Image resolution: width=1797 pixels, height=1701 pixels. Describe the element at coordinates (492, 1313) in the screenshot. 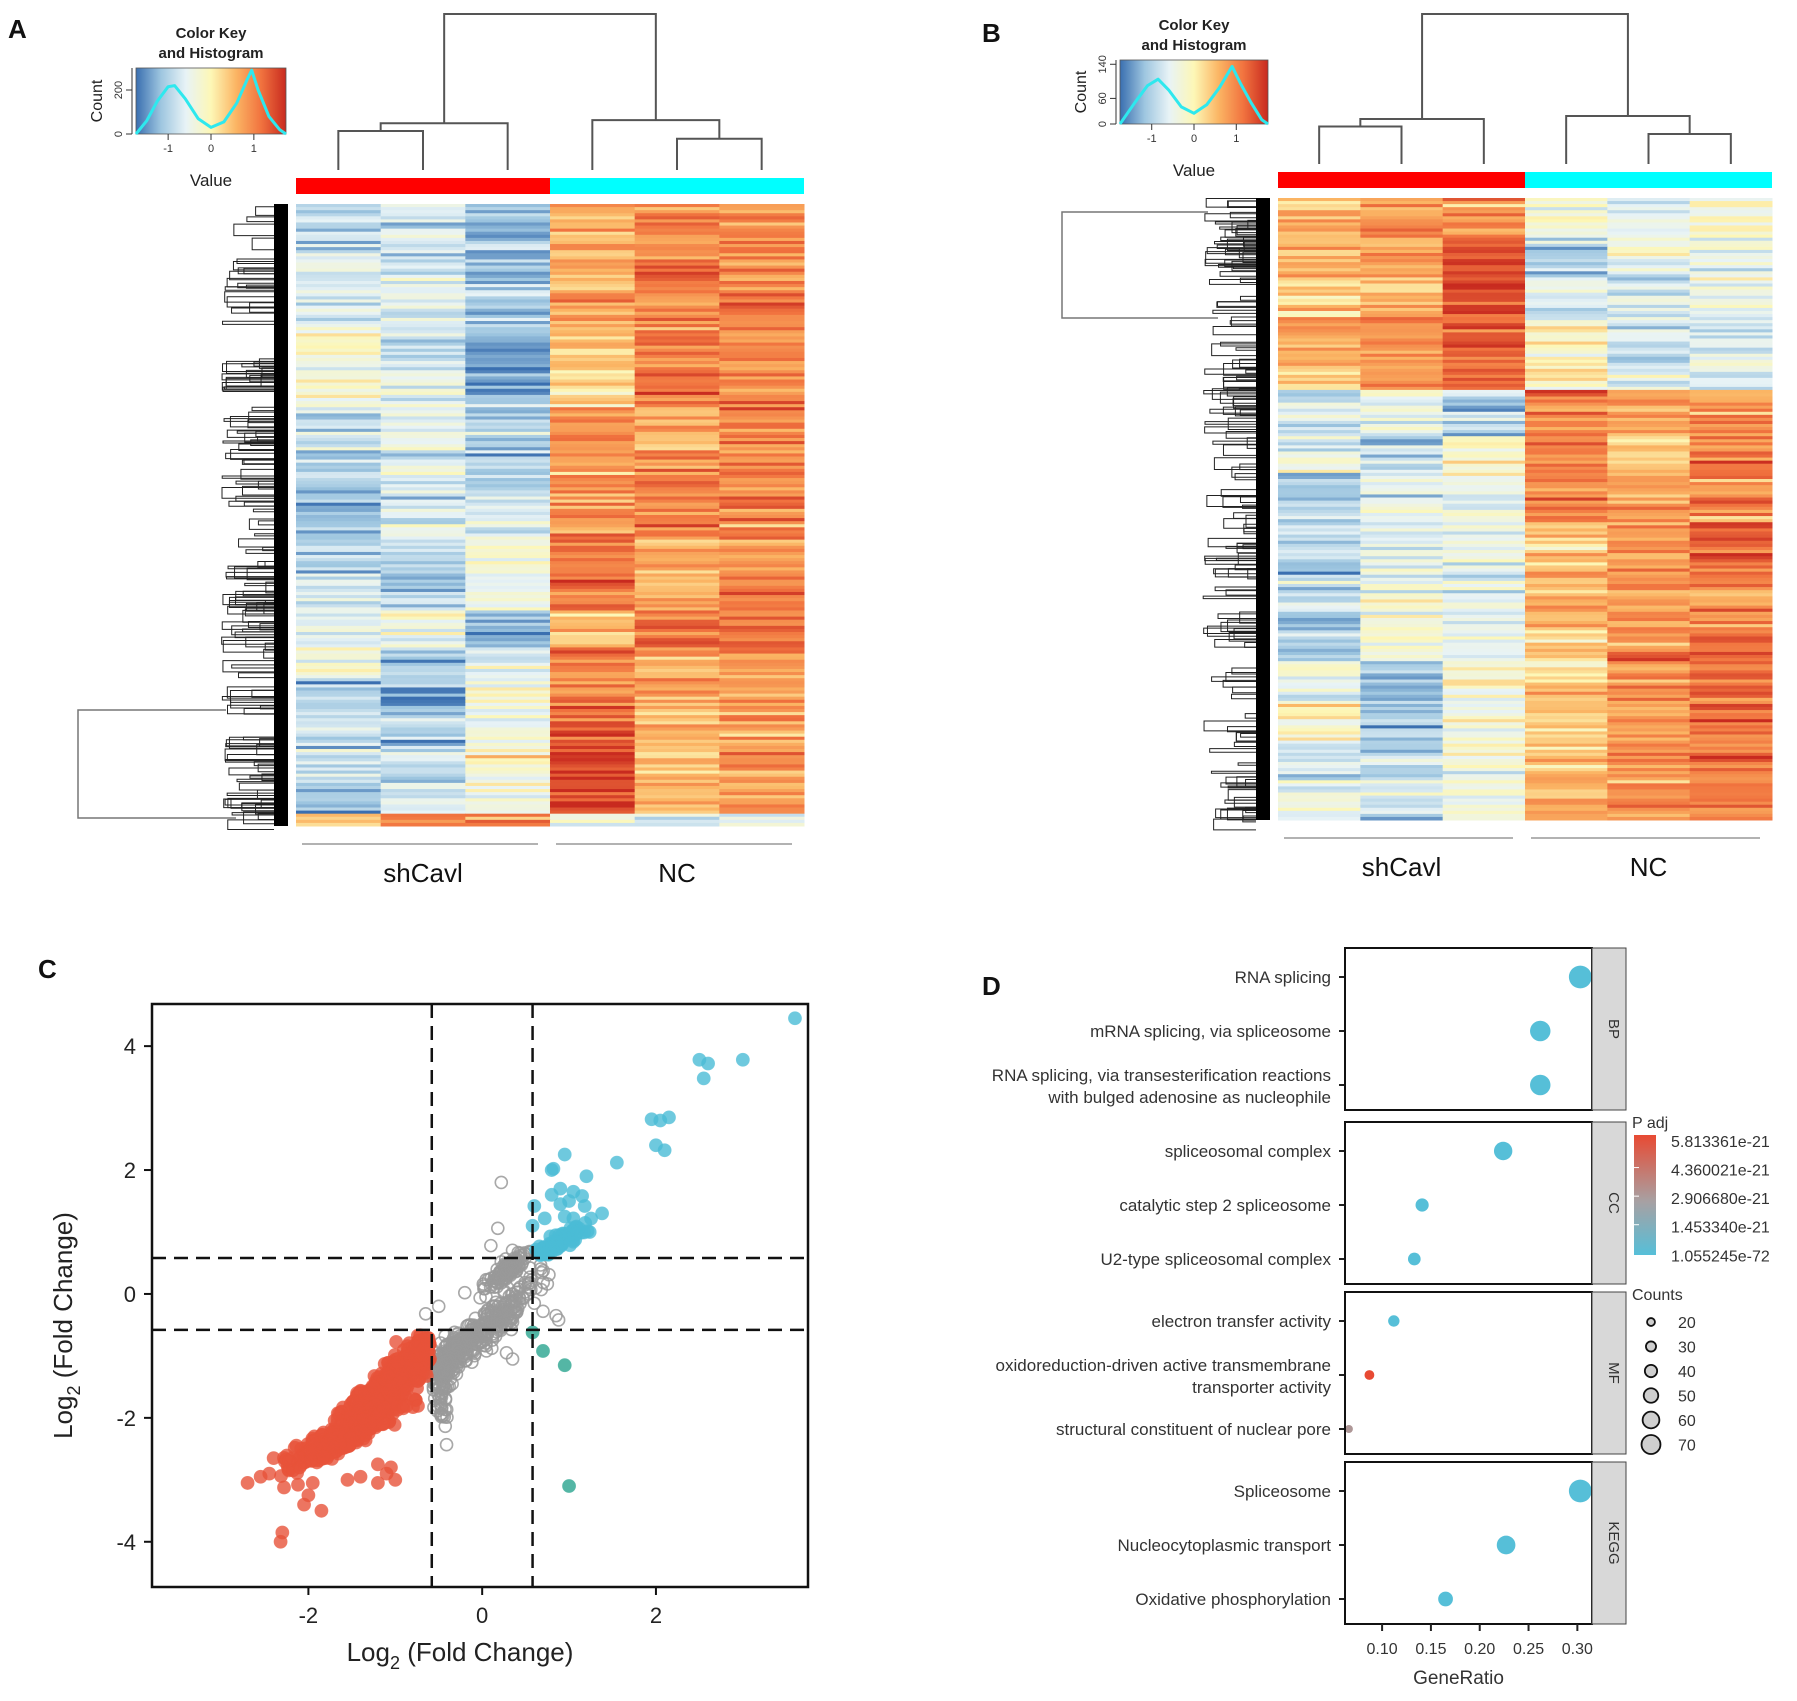

I see `series-not-significant` at that location.